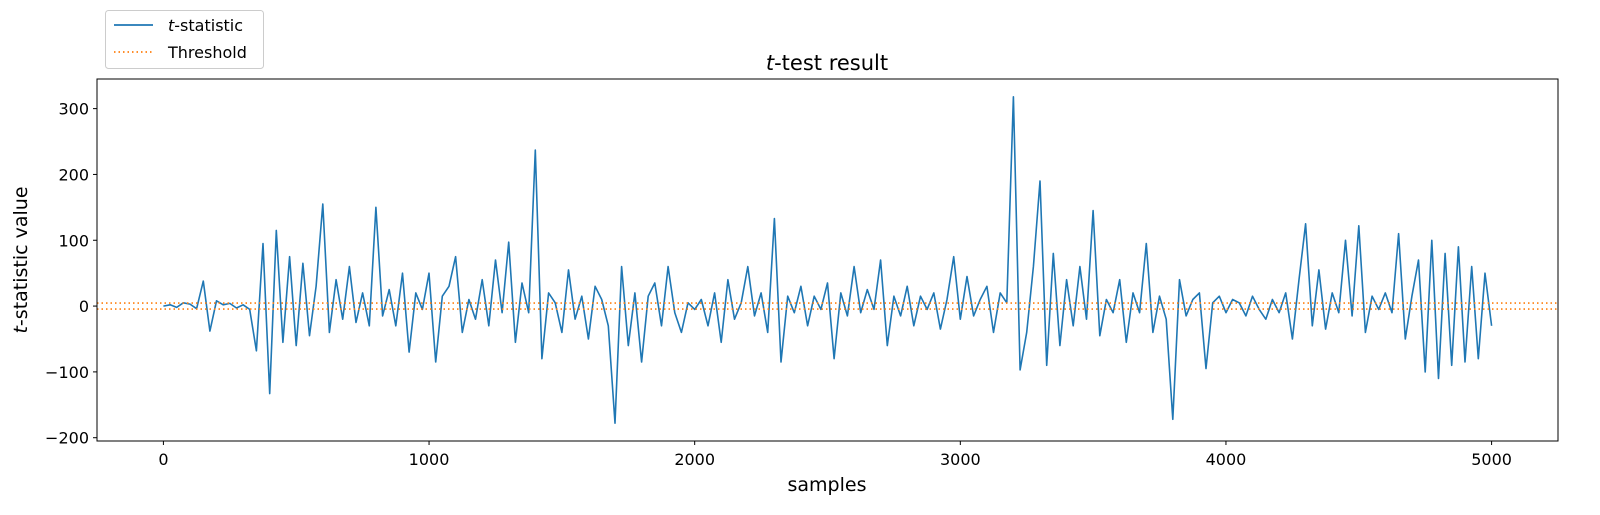 The image size is (1600, 515). Describe the element at coordinates (163, 459) in the screenshot. I see `x-tick-label: 0` at that location.